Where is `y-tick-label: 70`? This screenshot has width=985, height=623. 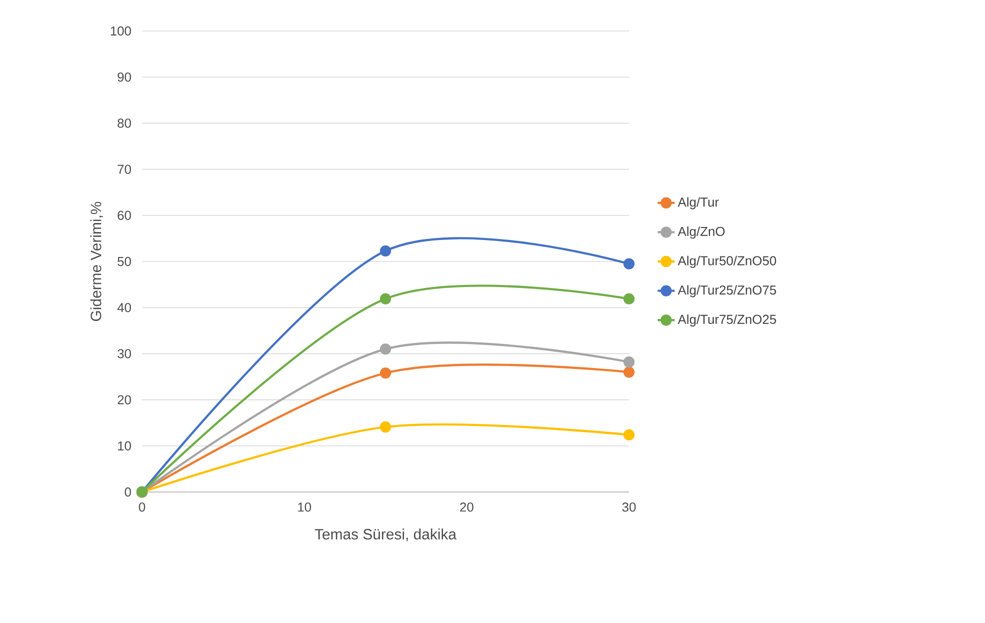
y-tick-label: 70 is located at coordinates (124, 169).